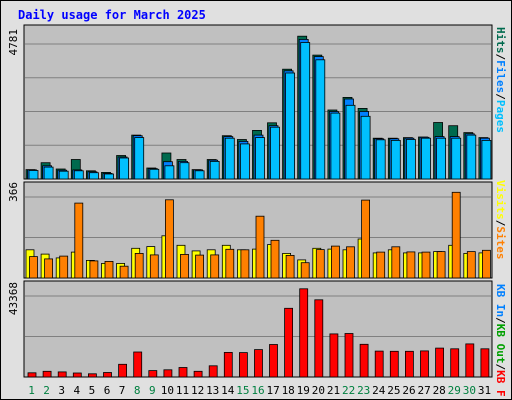 This screenshot has height=400, width=512. I want to click on legend-kb: KB In/KB Out/KB F, so click(500, 340).